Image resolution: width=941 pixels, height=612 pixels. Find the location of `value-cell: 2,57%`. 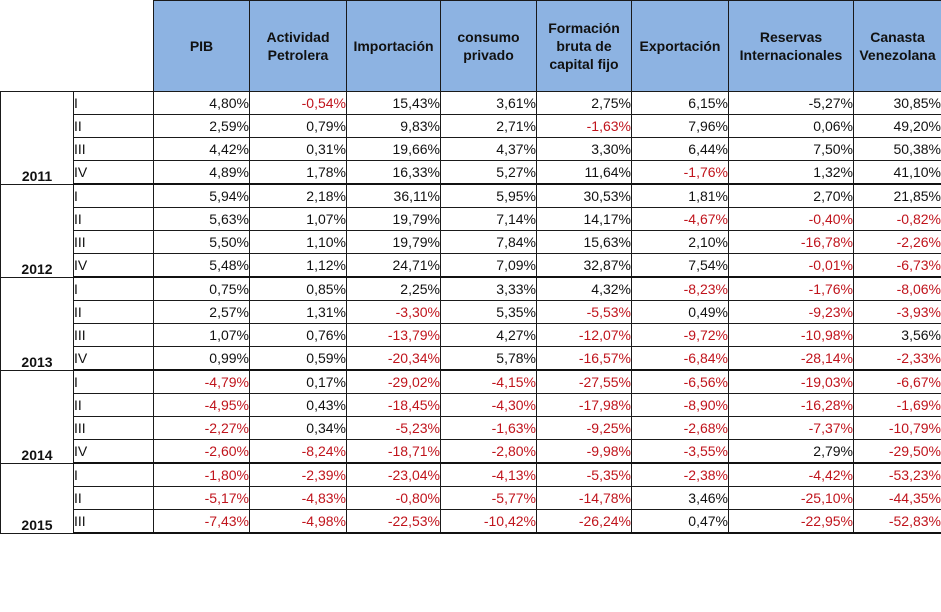

value-cell: 2,57% is located at coordinates (201, 312).